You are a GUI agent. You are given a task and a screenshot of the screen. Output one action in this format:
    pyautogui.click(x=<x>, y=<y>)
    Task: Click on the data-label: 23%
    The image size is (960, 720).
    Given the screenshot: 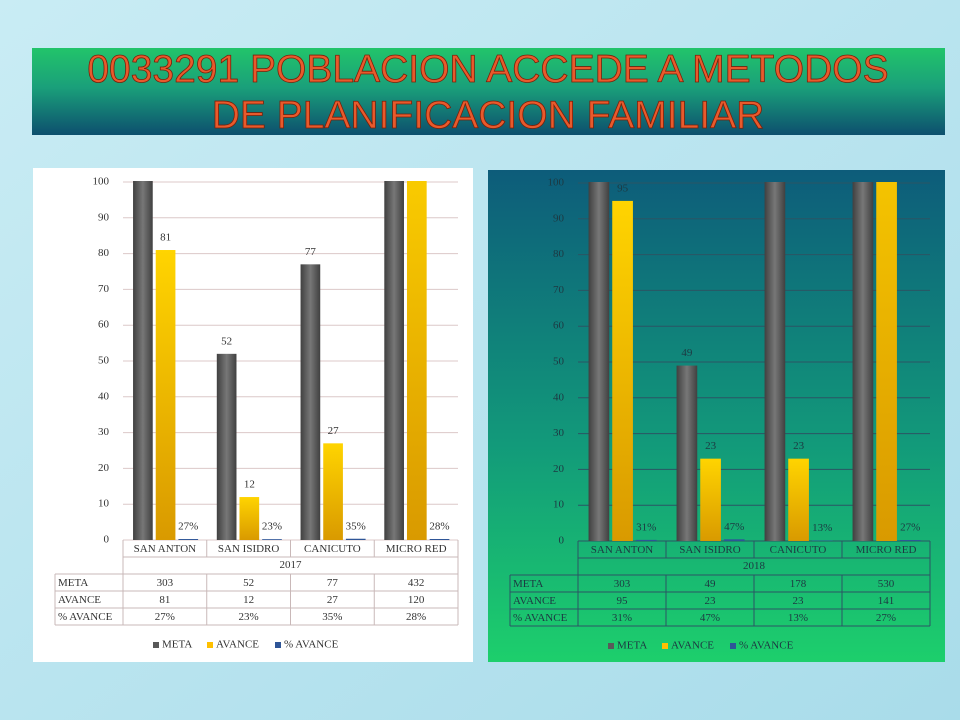 What is the action you would take?
    pyautogui.click(x=272, y=527)
    